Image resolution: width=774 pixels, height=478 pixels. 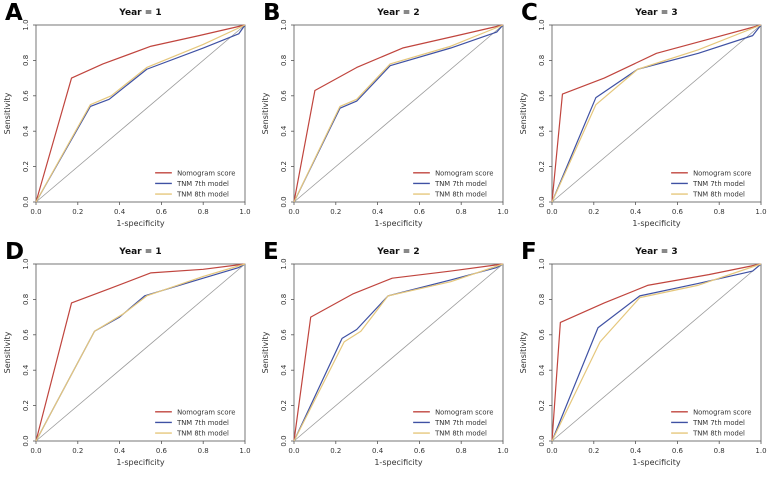 I want to click on panel-letter-b: B, so click(x=272, y=13).